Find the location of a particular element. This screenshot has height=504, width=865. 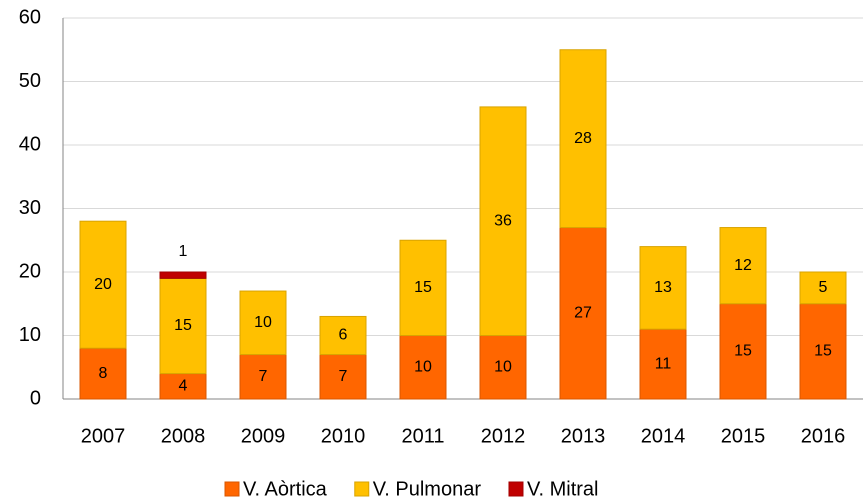

data-label: 20 is located at coordinates (103, 284).